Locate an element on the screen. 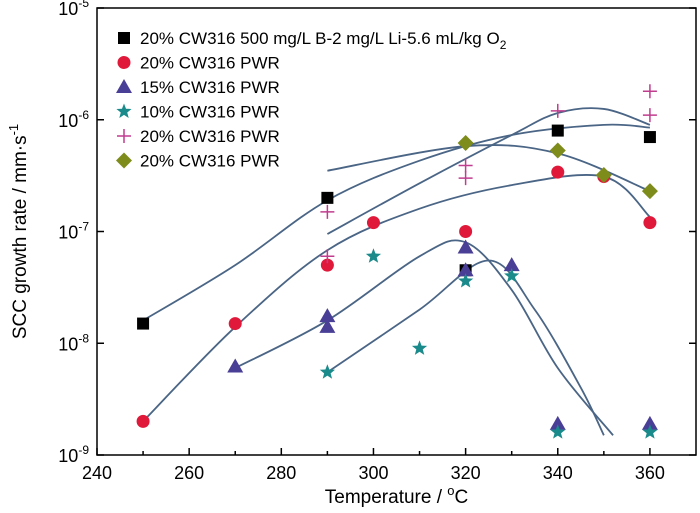  legend-label-6: 20% CW316 PWR is located at coordinates (210, 161).